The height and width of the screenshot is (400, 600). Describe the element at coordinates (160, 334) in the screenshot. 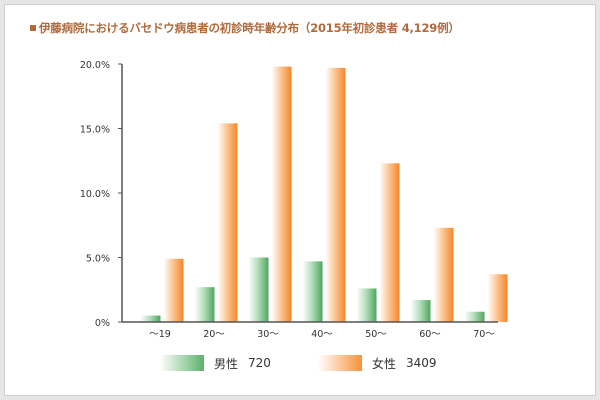

I see `x-tick-label: ～19` at that location.